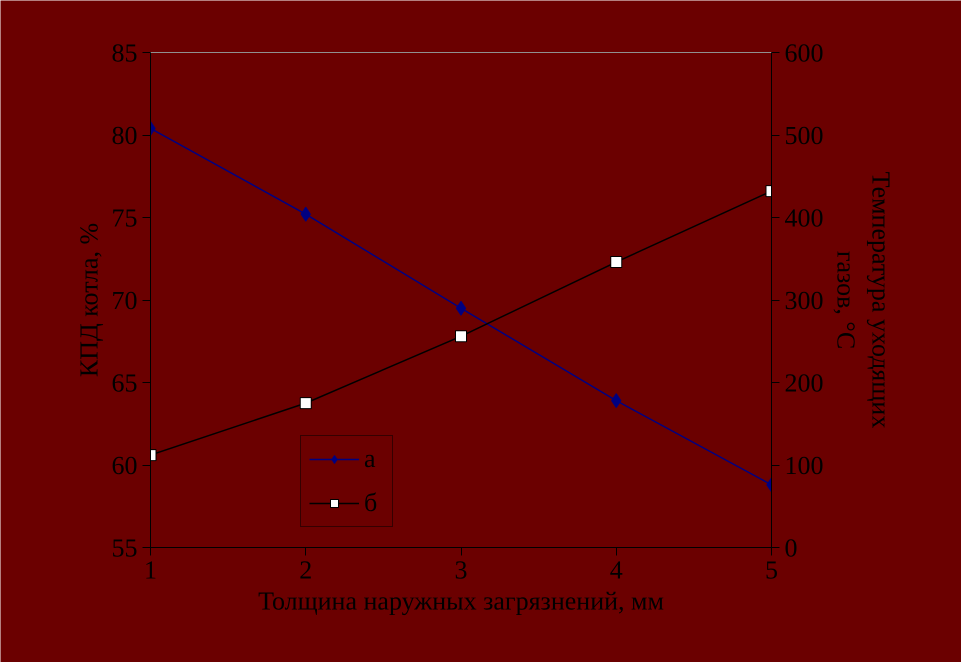  Describe the element at coordinates (461, 570) in the screenshot. I see `x-tick-label: 3` at that location.